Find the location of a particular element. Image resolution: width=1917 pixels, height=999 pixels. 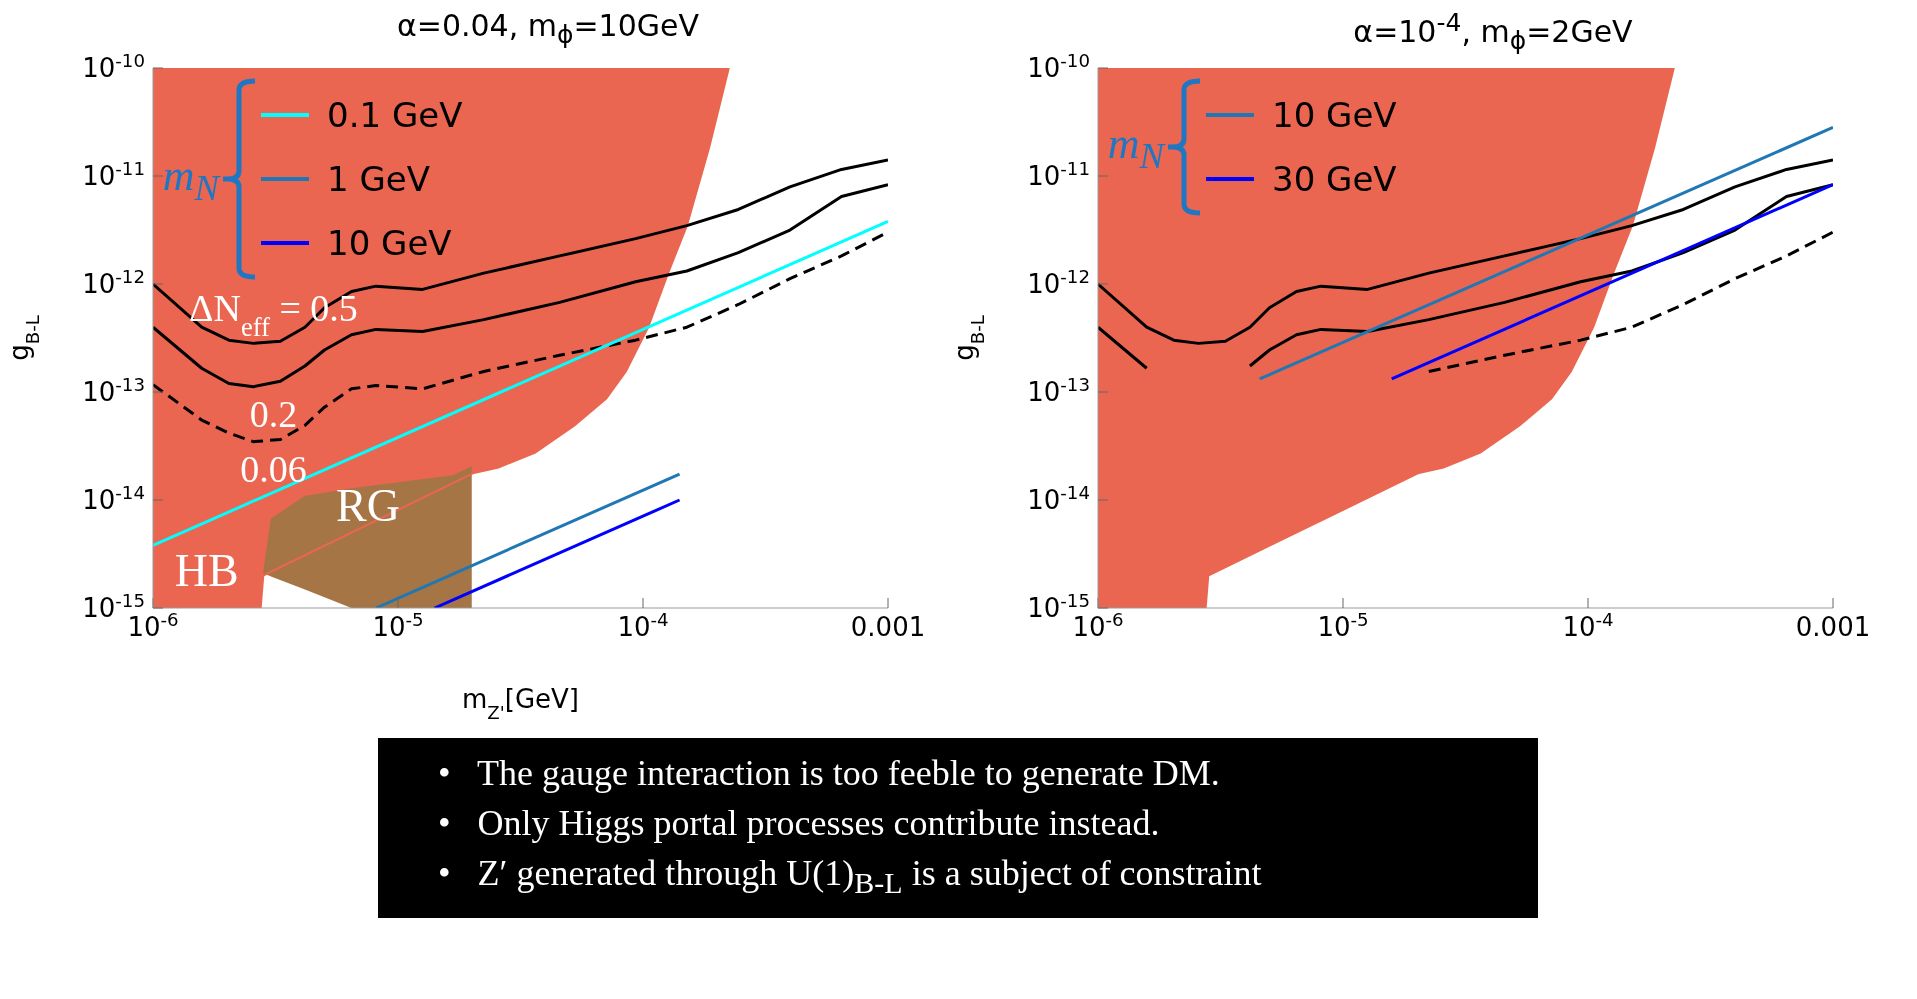

x-axis-title: m$_{Z'}$[GeV] is located at coordinates (520, 703).